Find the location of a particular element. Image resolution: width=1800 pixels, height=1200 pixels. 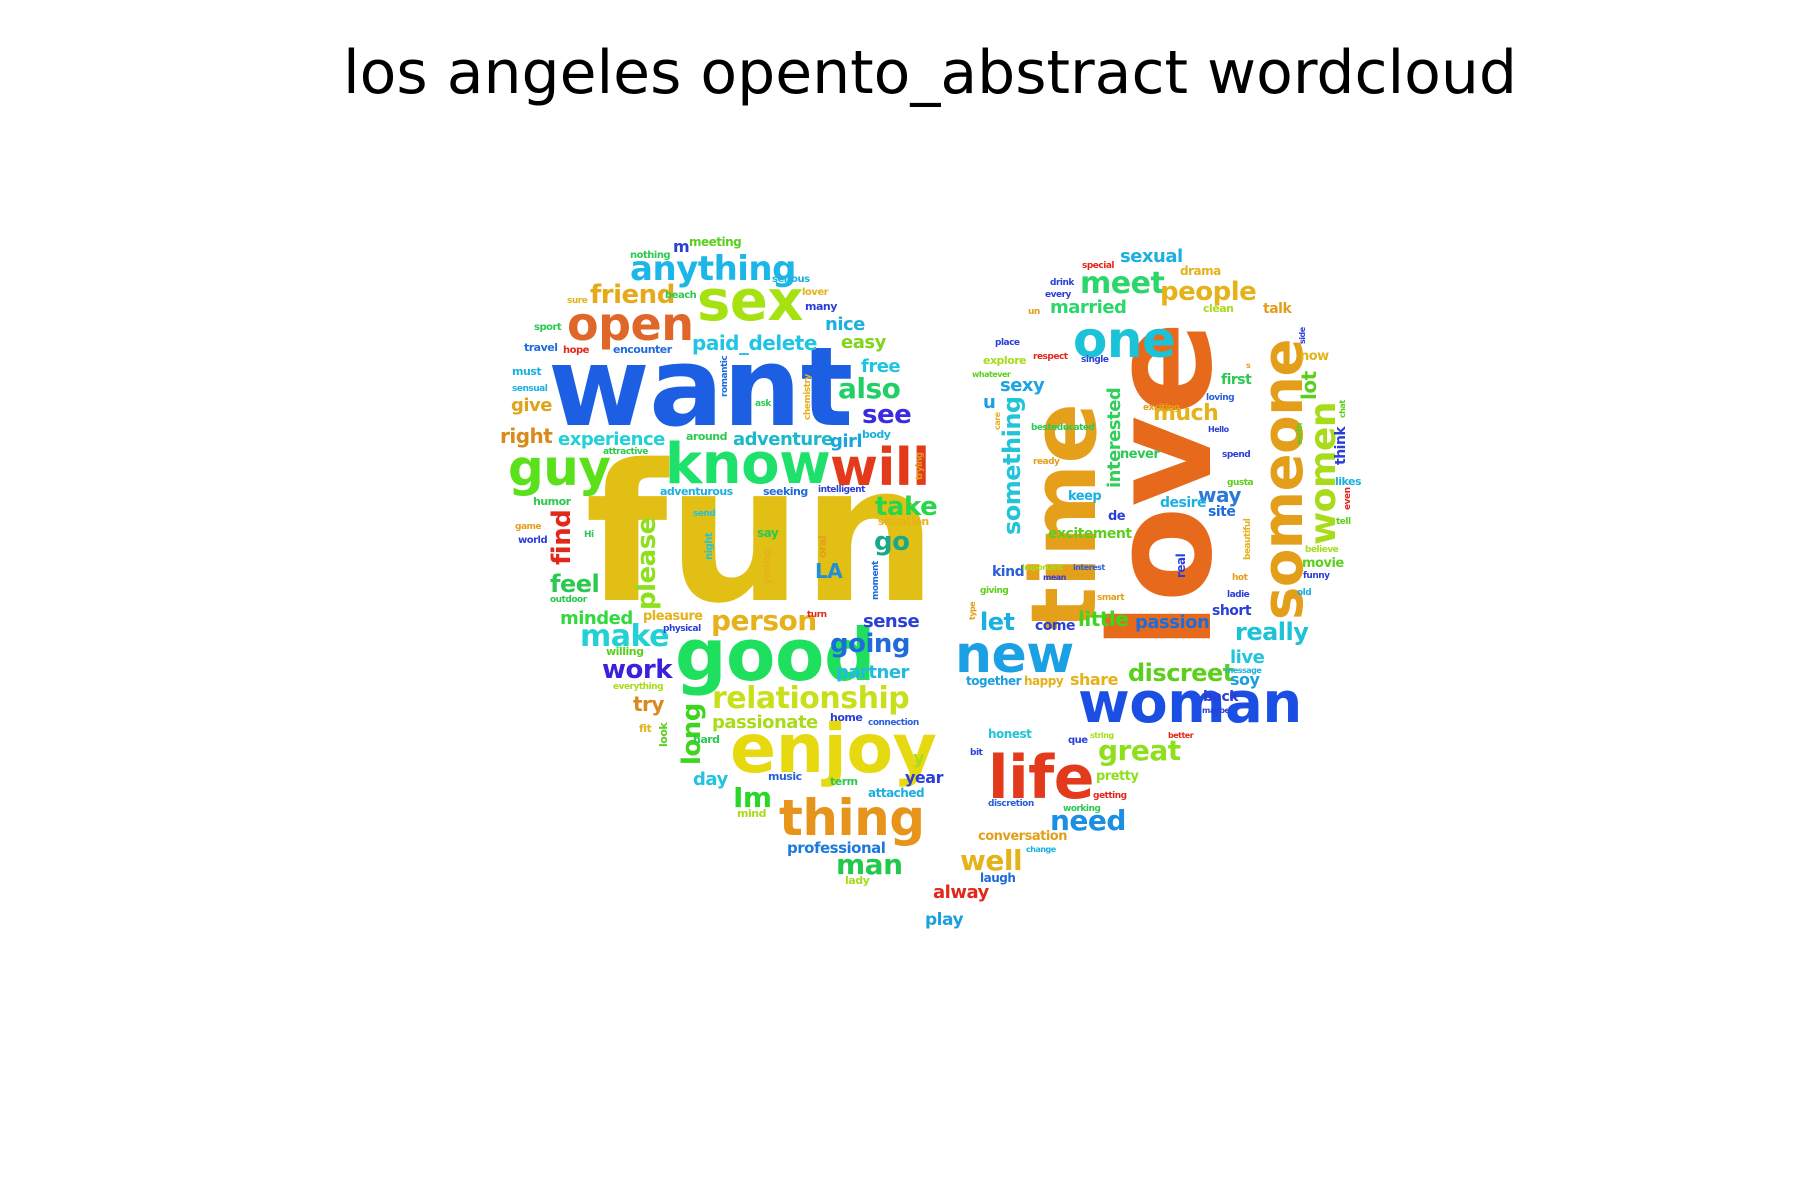

word-serious: serious is located at coordinates (791, 279).